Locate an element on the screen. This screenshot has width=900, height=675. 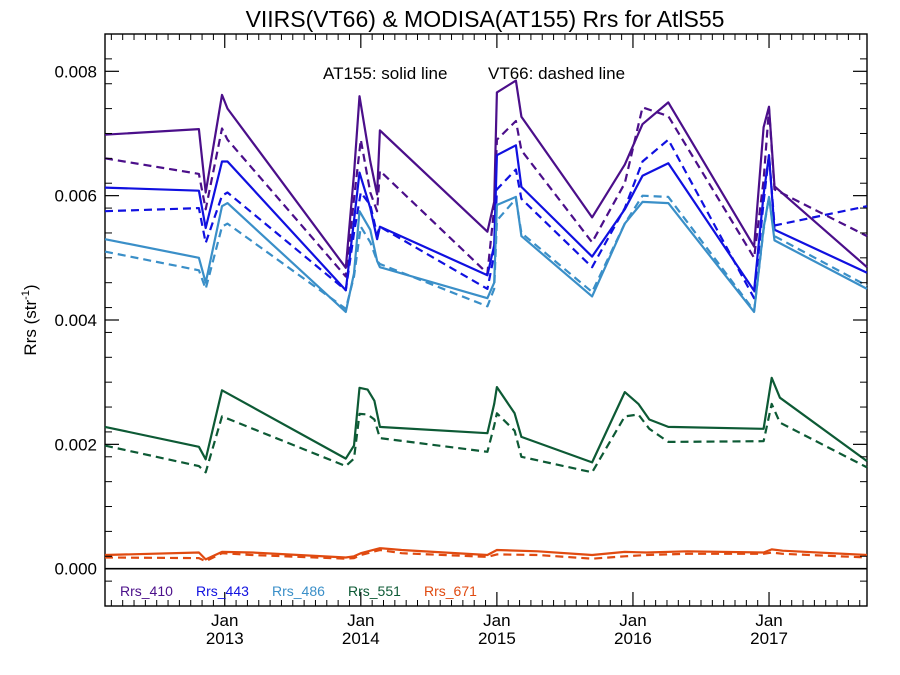
series-rrs-551-dashed is located at coordinates (486, 438).